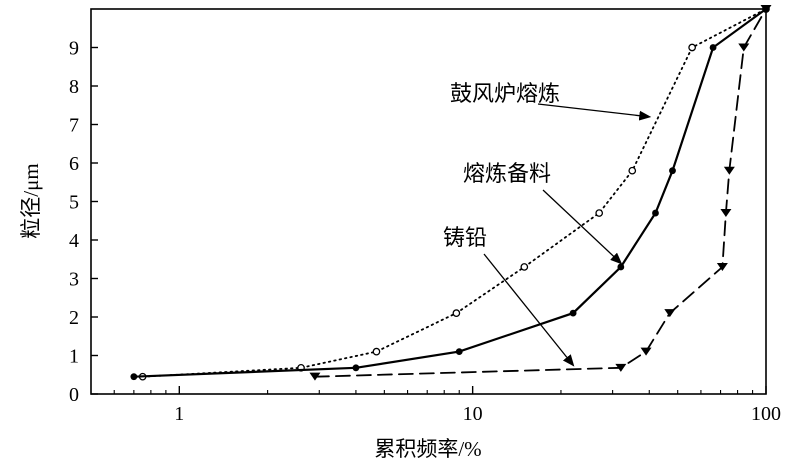 The width and height of the screenshot is (800, 474). I want to click on y-tick-label: 2, so click(74, 318).